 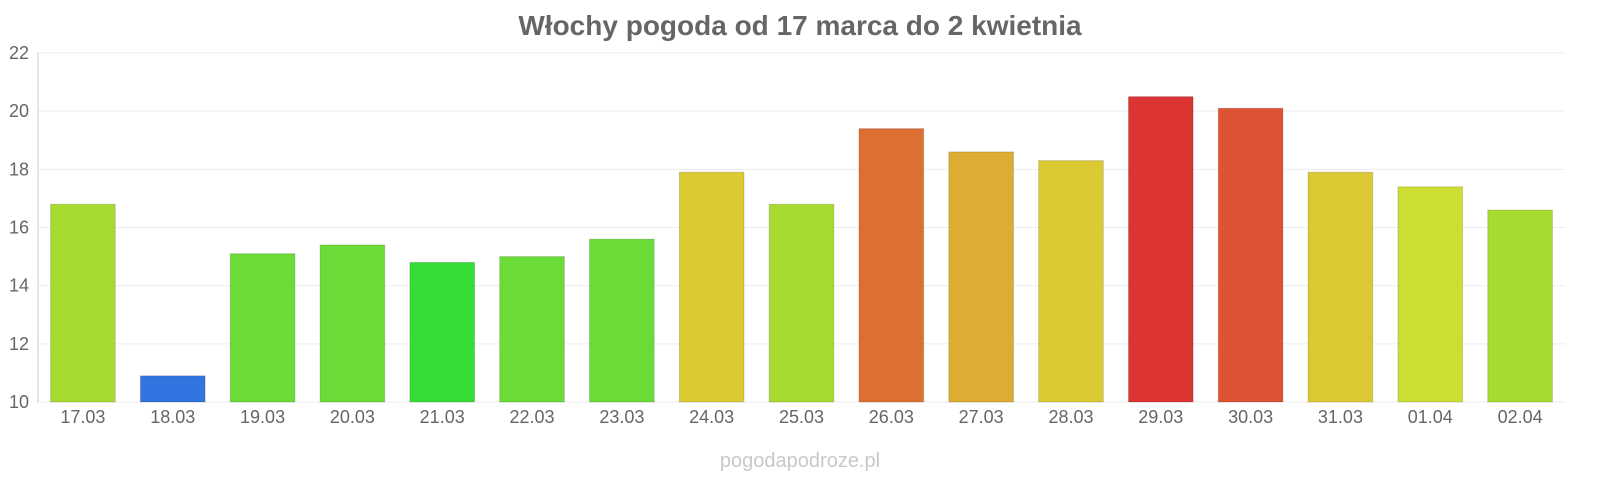 I want to click on x-tick-label: 24.03, so click(x=711, y=417).